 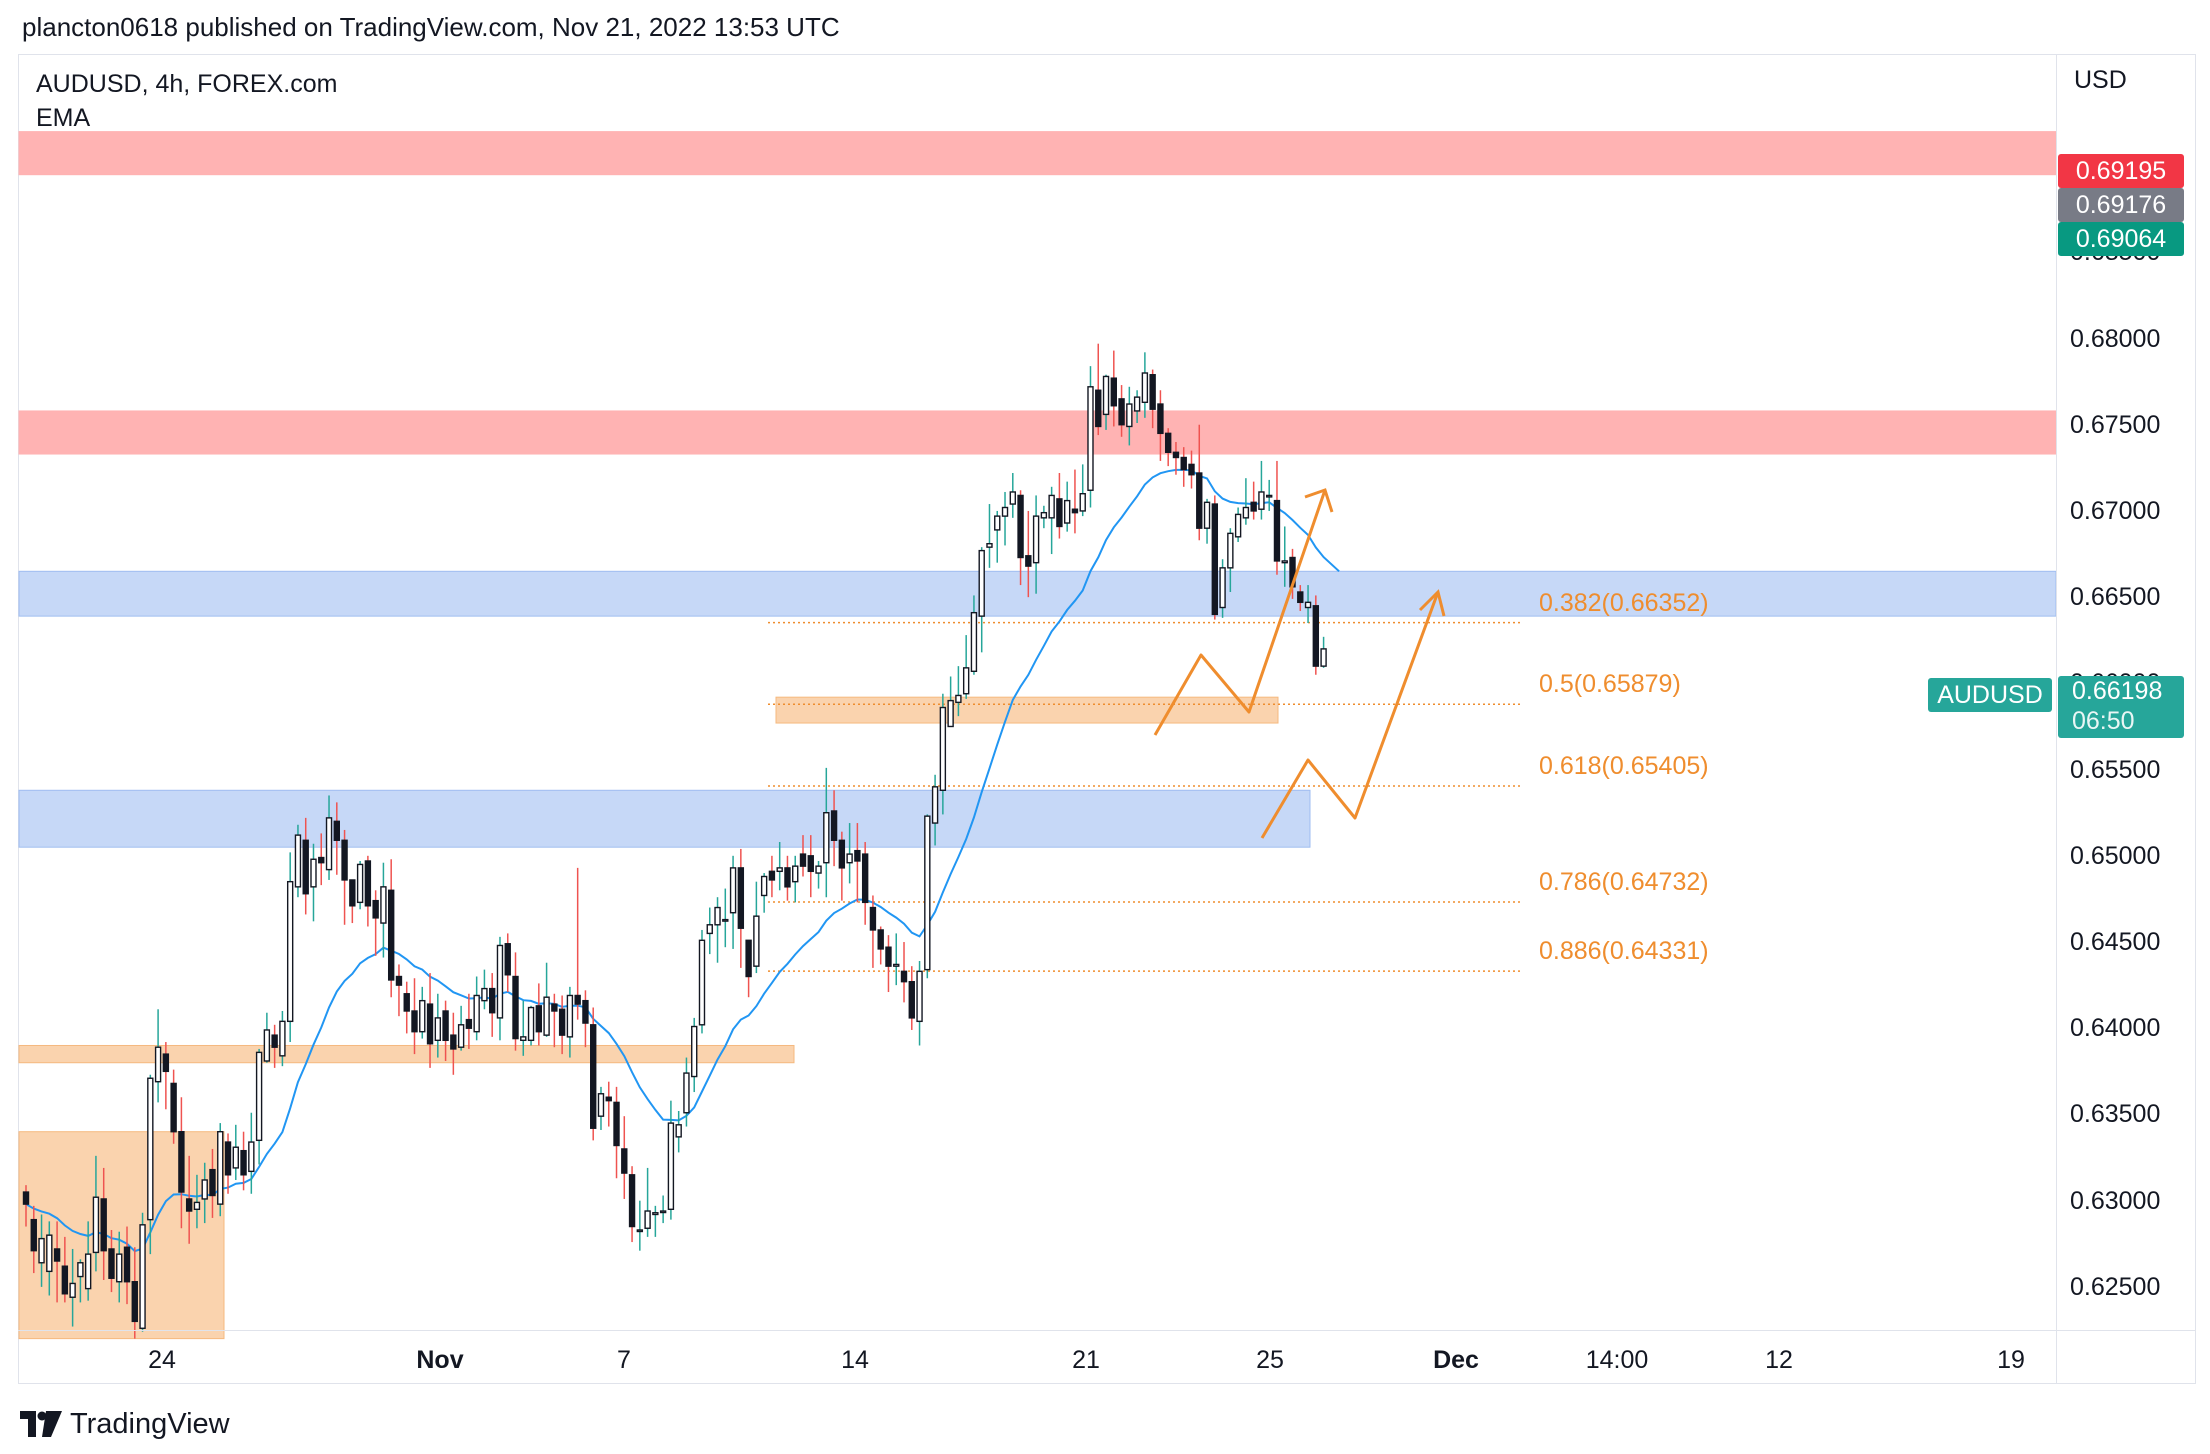 What do you see at coordinates (664, 818) in the screenshot?
I see `support-zone` at bounding box center [664, 818].